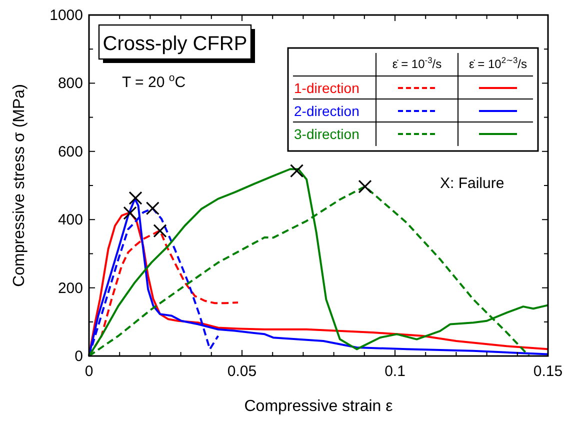 The image size is (569, 421). I want to click on annotation: ε̇ = 10$^{2∼3}$/s, so click(498, 63).